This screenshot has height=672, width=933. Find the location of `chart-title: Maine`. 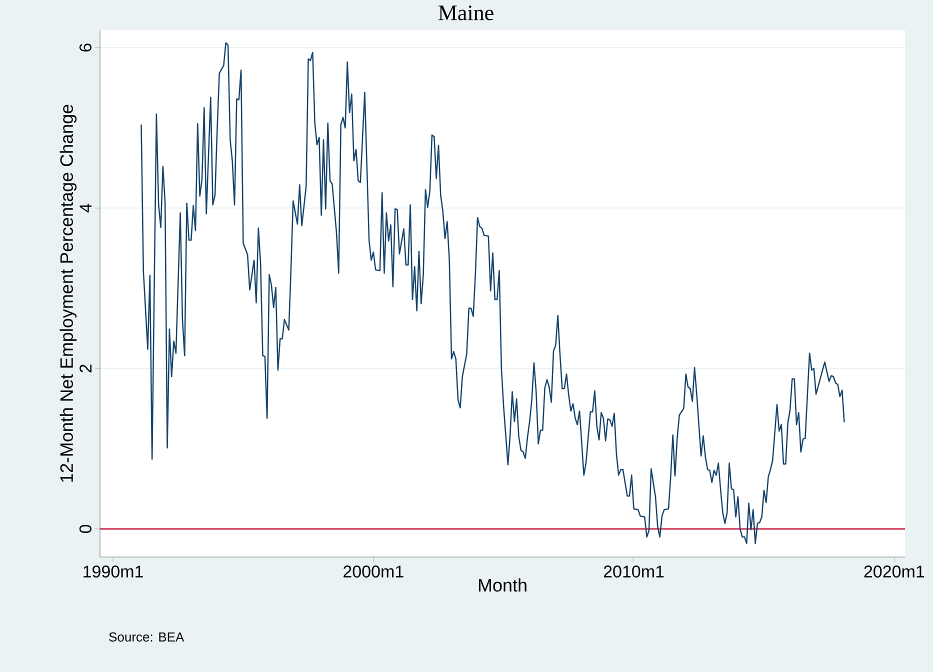

chart-title: Maine is located at coordinates (466, 13).